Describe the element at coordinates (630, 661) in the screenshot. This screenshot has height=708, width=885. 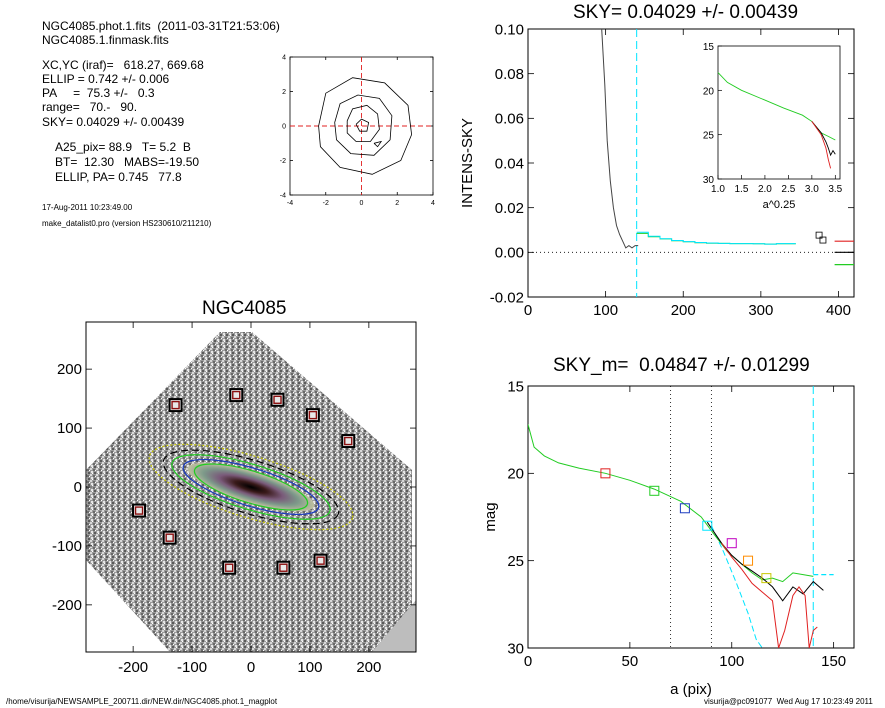
I see `mag-xtick-label: 50` at that location.